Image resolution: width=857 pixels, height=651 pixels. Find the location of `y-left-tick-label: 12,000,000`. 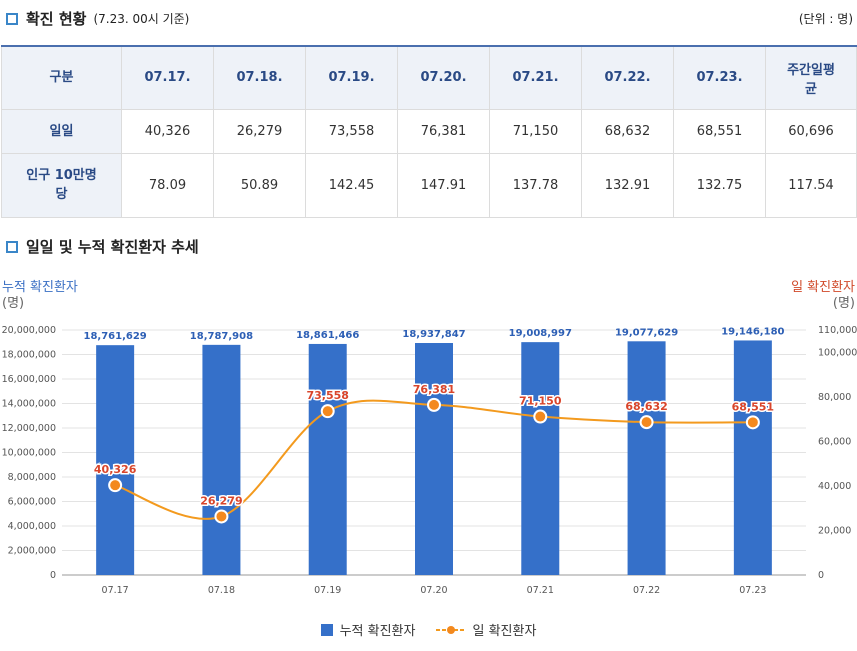

y-left-tick-label: 12,000,000 is located at coordinates (29, 428).